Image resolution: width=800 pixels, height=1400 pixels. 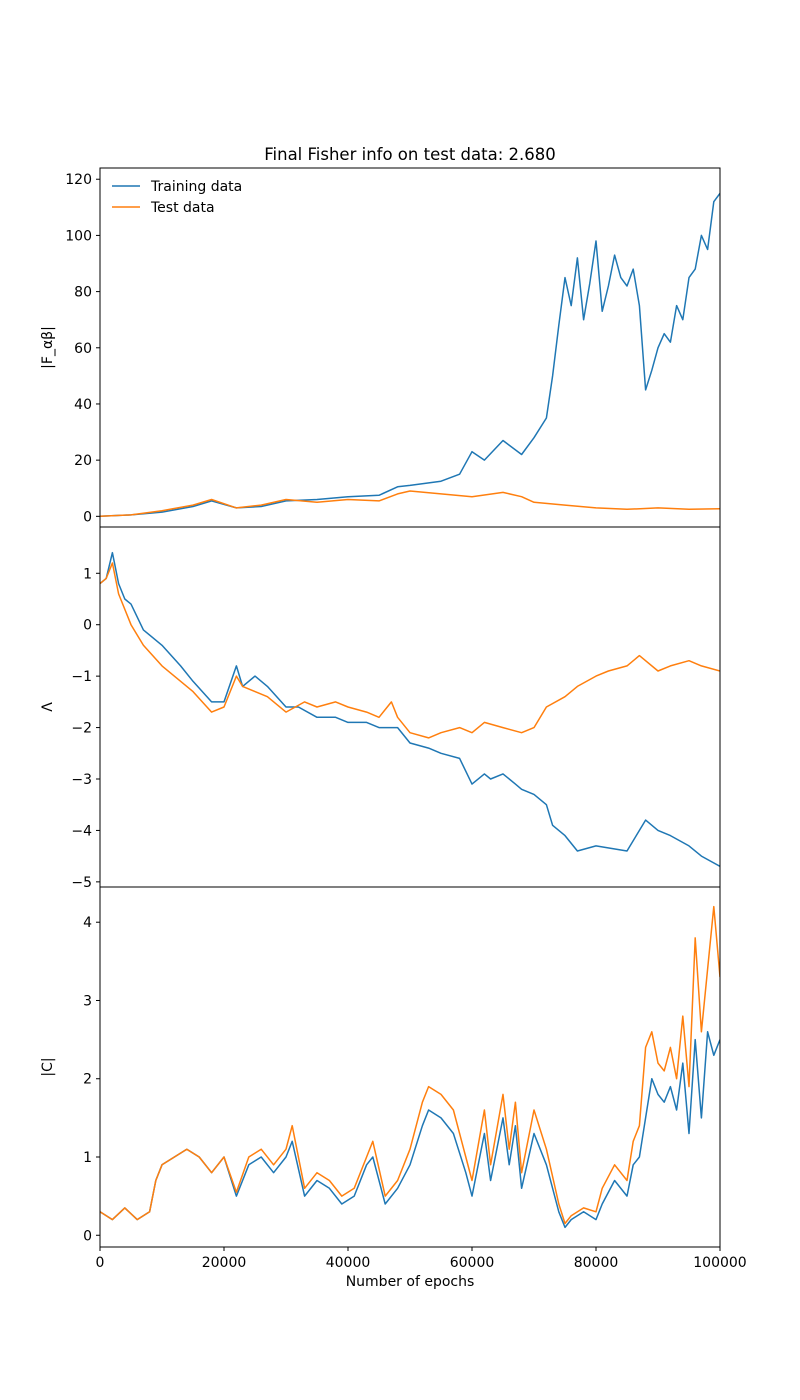 What do you see at coordinates (348, 1263) in the screenshot?
I see `x-tick-label: 40000` at bounding box center [348, 1263].